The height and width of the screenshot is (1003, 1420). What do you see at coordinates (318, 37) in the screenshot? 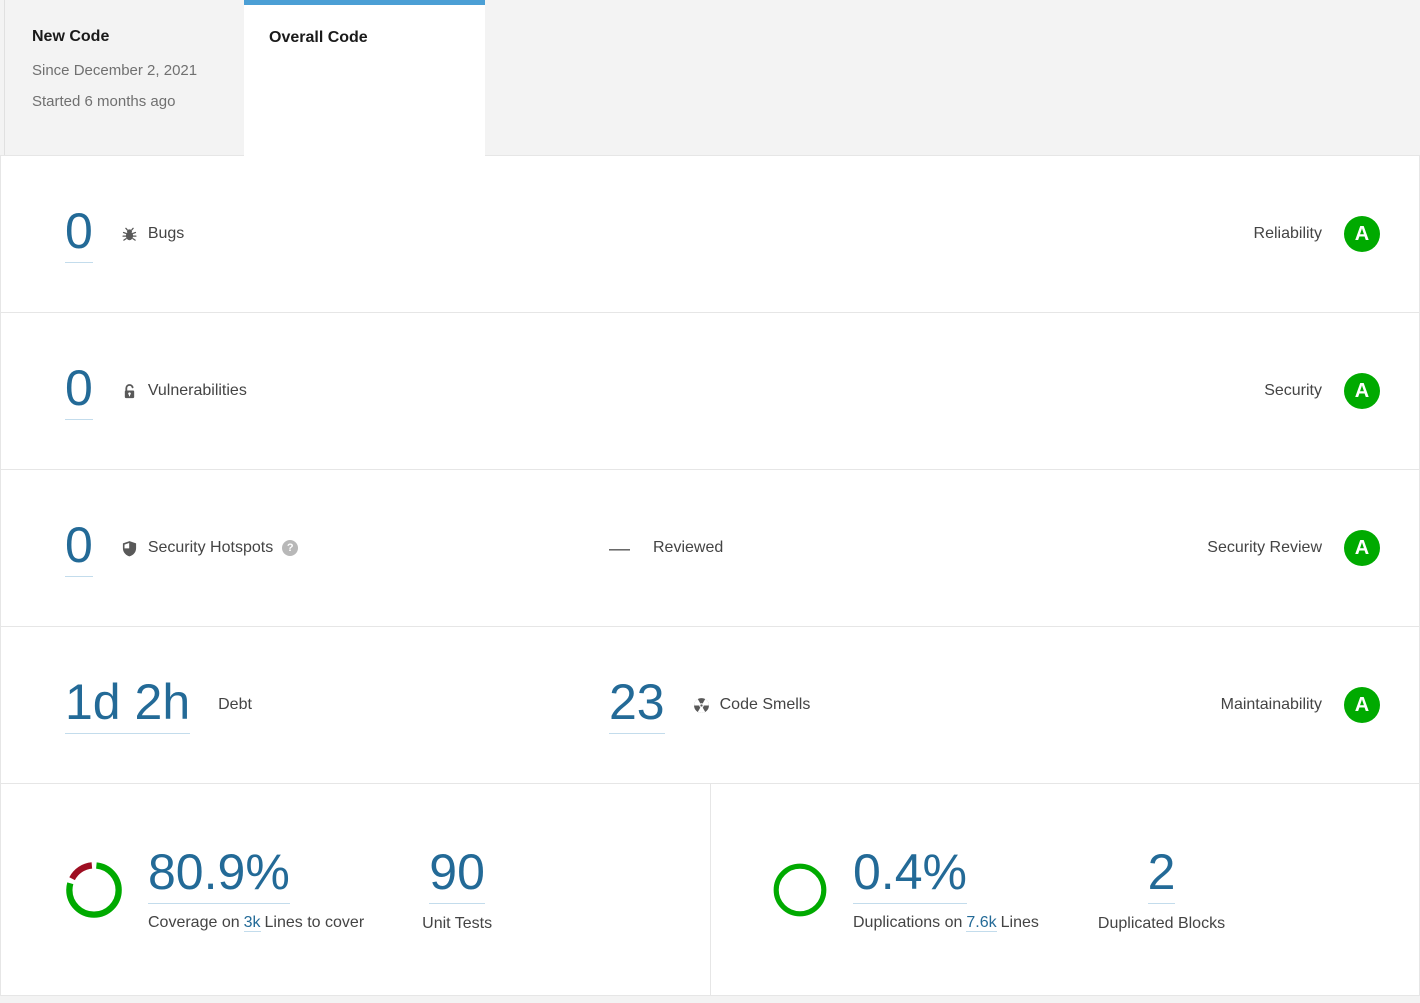
I see `tab-overall-code-title: Overall Code` at bounding box center [318, 37].